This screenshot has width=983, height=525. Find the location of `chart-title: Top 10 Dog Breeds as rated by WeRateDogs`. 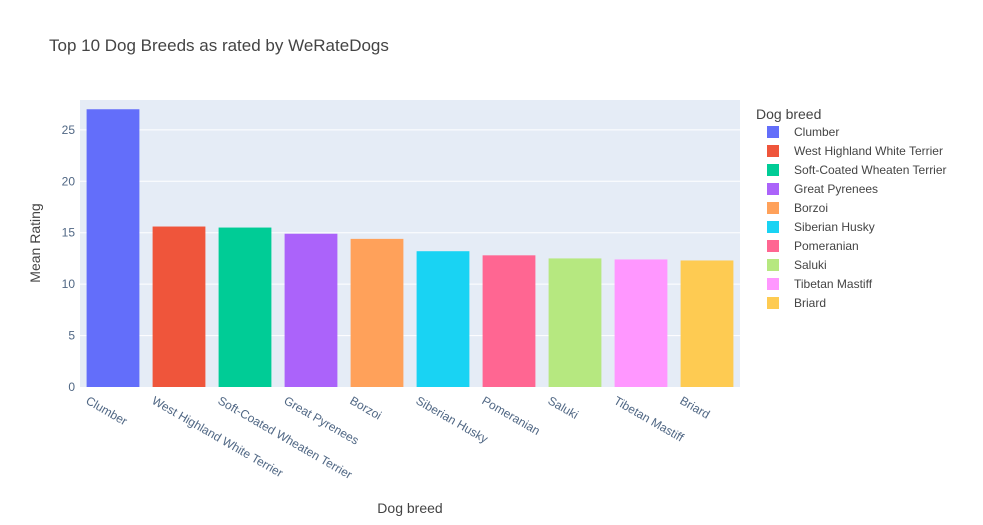

chart-title: Top 10 Dog Breeds as rated by WeRateDogs is located at coordinates (219, 45).